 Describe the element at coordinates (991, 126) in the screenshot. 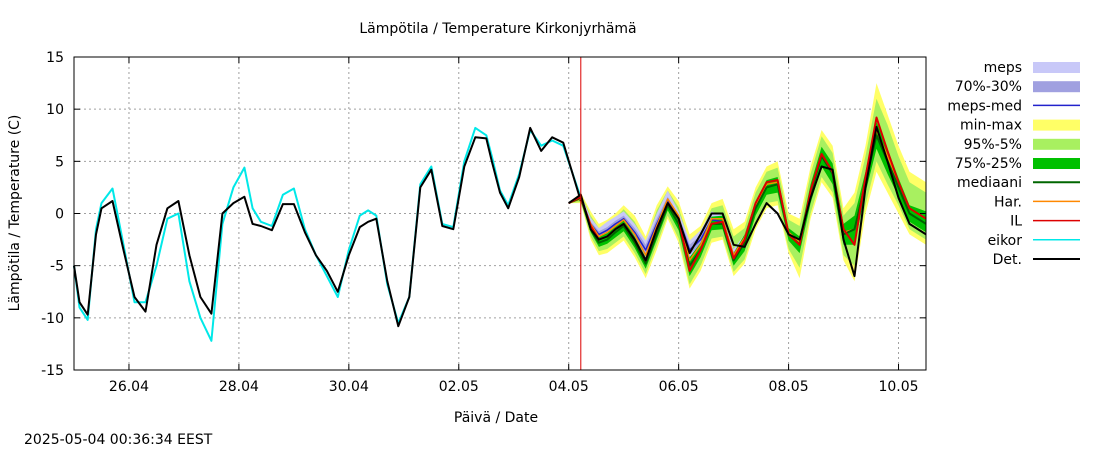

I see `legend-label-min_max: min-max` at that location.